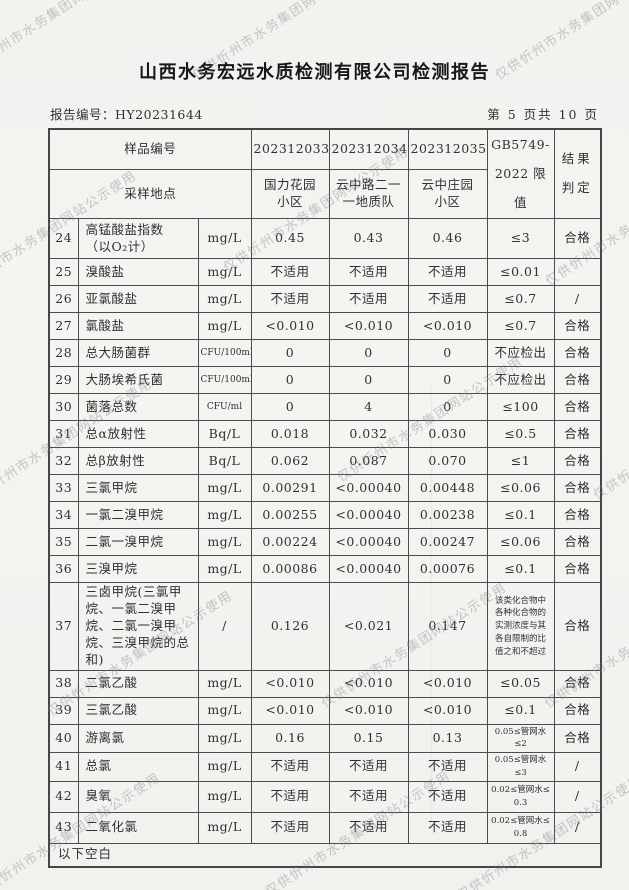 This screenshot has height=890, width=629. Describe the element at coordinates (520, 434) in the screenshot. I see `limit-value: ≤0.5` at that location.